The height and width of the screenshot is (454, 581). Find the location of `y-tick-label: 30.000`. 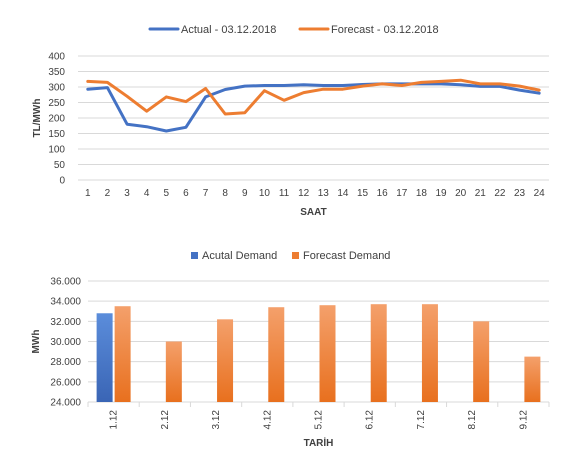

y-tick-label: 30.000 is located at coordinates (65, 342).